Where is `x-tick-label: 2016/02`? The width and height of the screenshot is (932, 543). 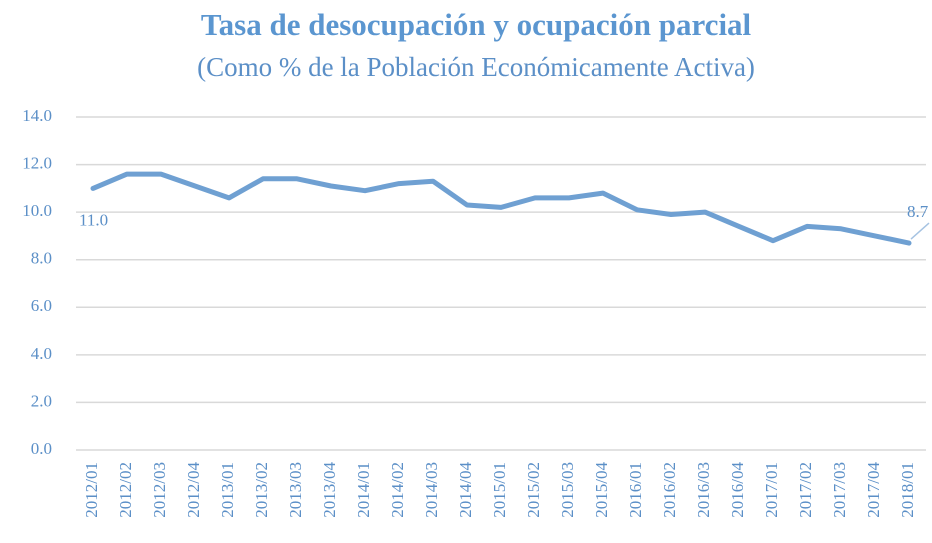 x-tick-label: 2016/02 is located at coordinates (669, 490).